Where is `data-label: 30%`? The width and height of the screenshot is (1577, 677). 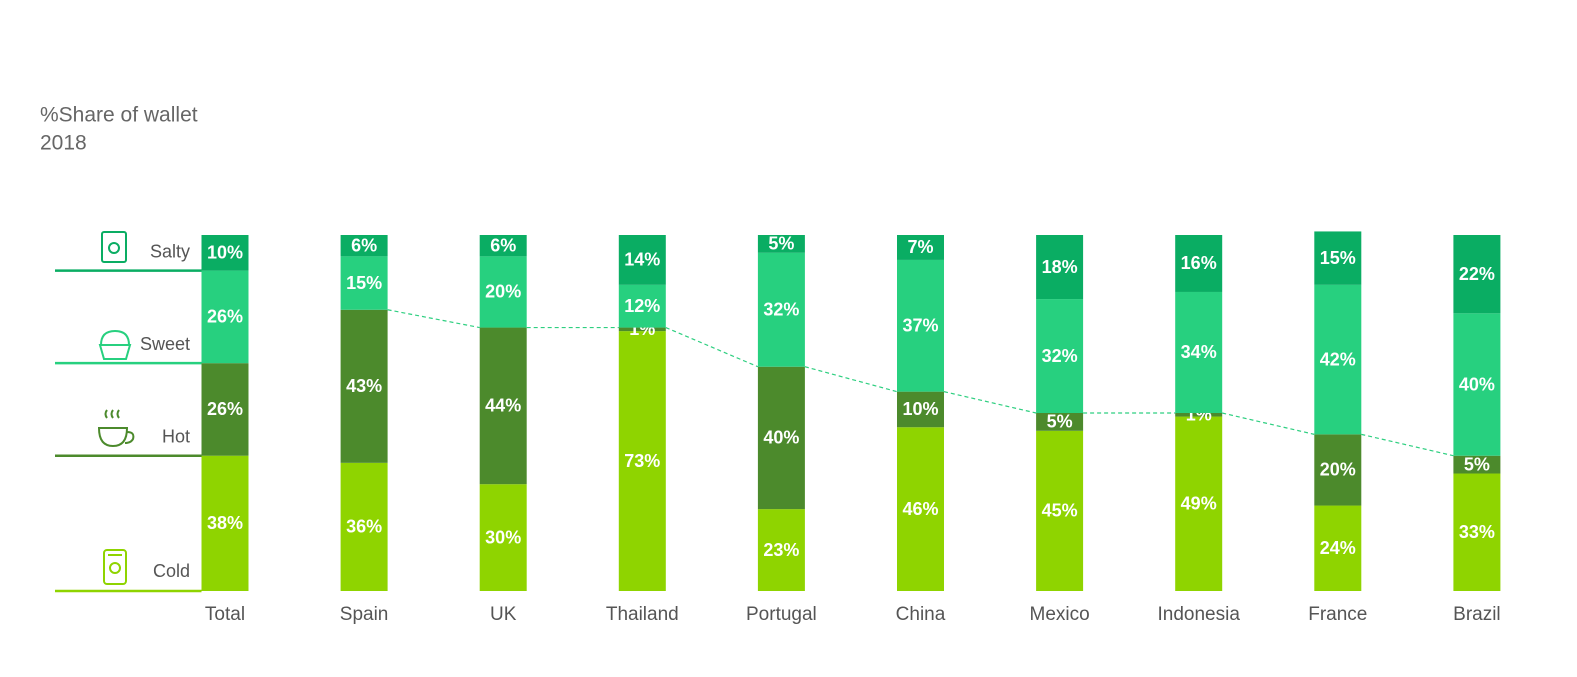
data-label: 30% is located at coordinates (503, 537).